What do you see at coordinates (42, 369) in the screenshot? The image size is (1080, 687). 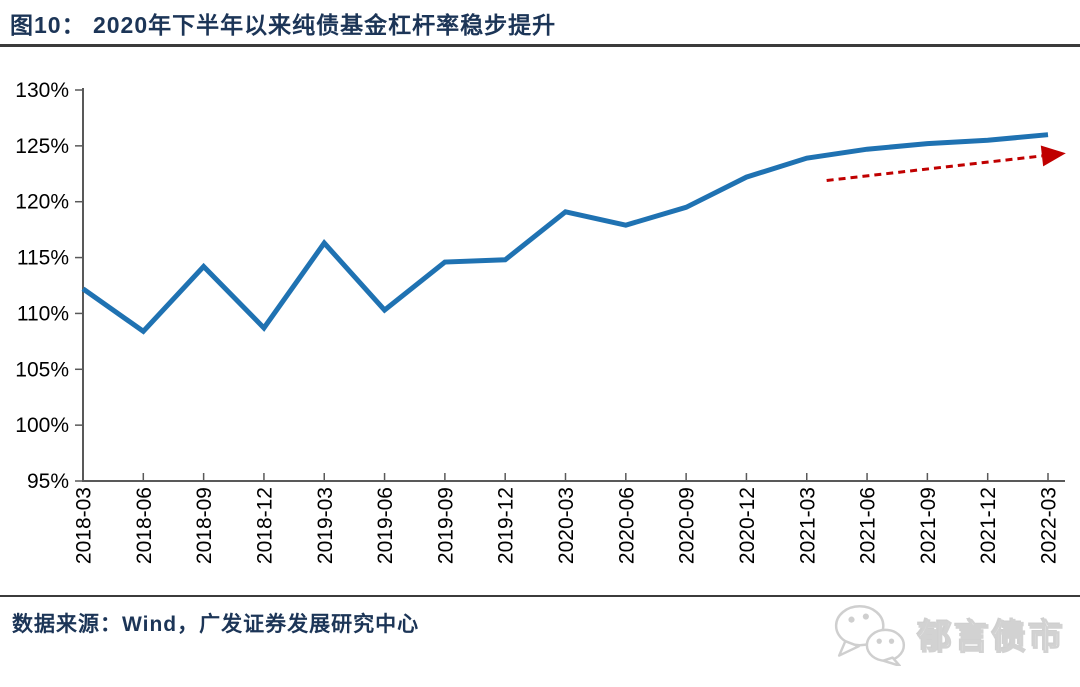 I see `y-axis-label: 105%` at bounding box center [42, 369].